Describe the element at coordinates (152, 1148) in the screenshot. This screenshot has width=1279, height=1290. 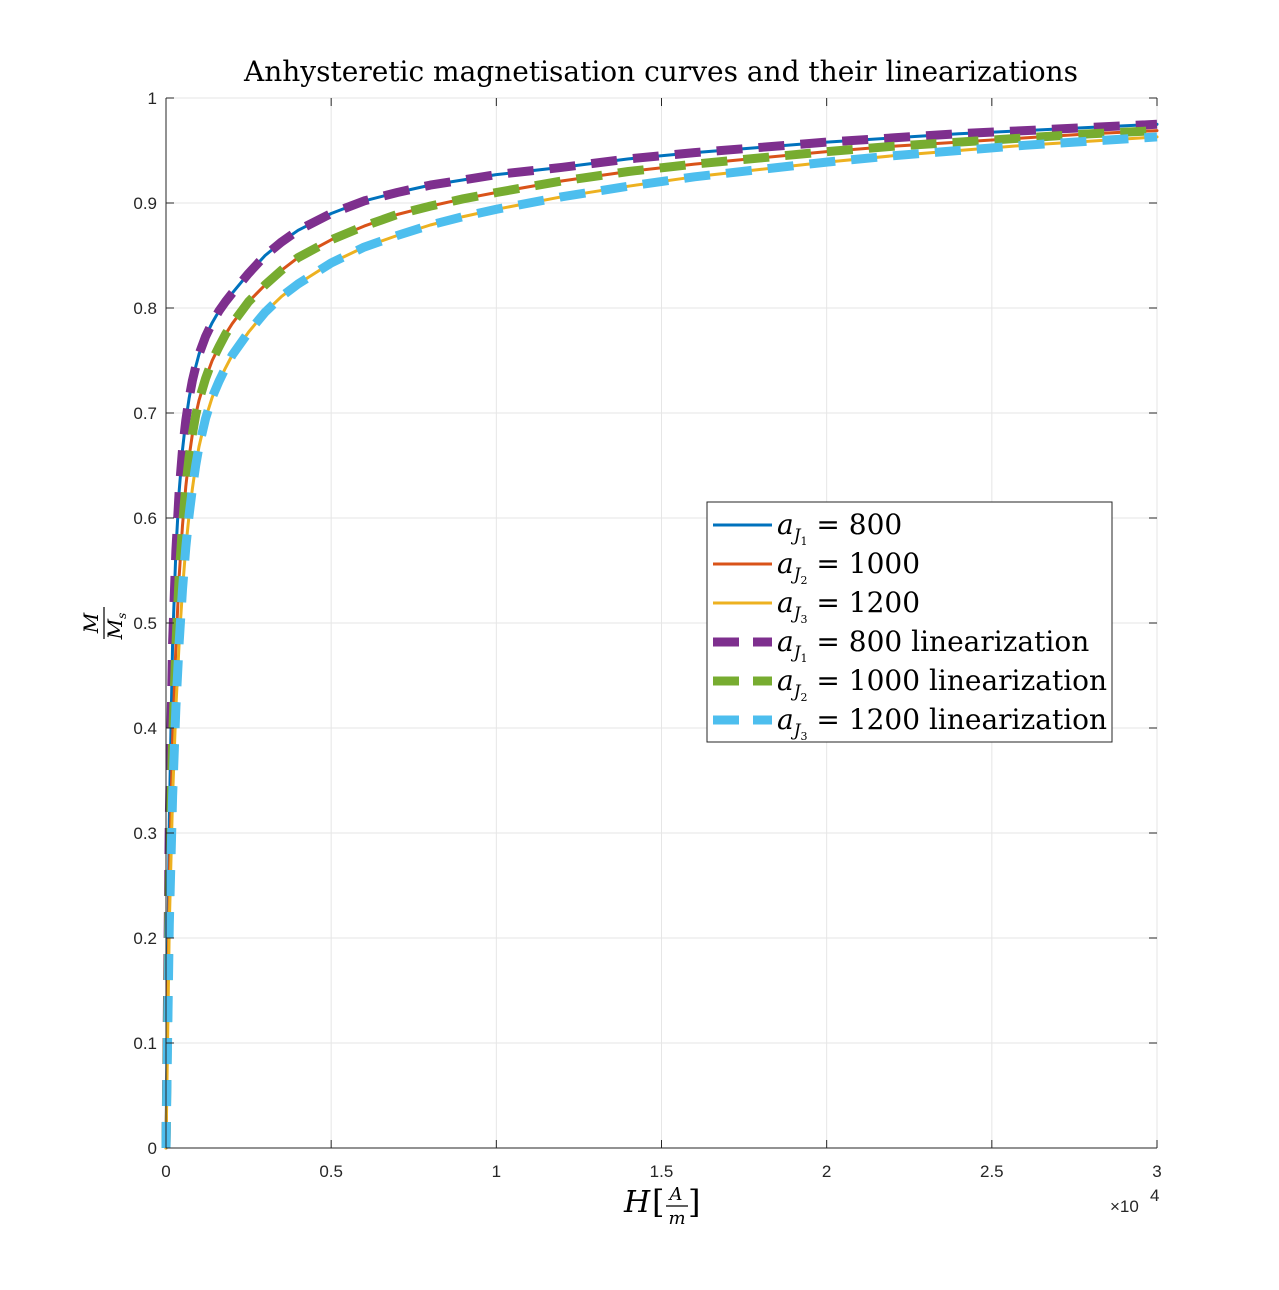
I see `y-tick-label: 0` at that location.